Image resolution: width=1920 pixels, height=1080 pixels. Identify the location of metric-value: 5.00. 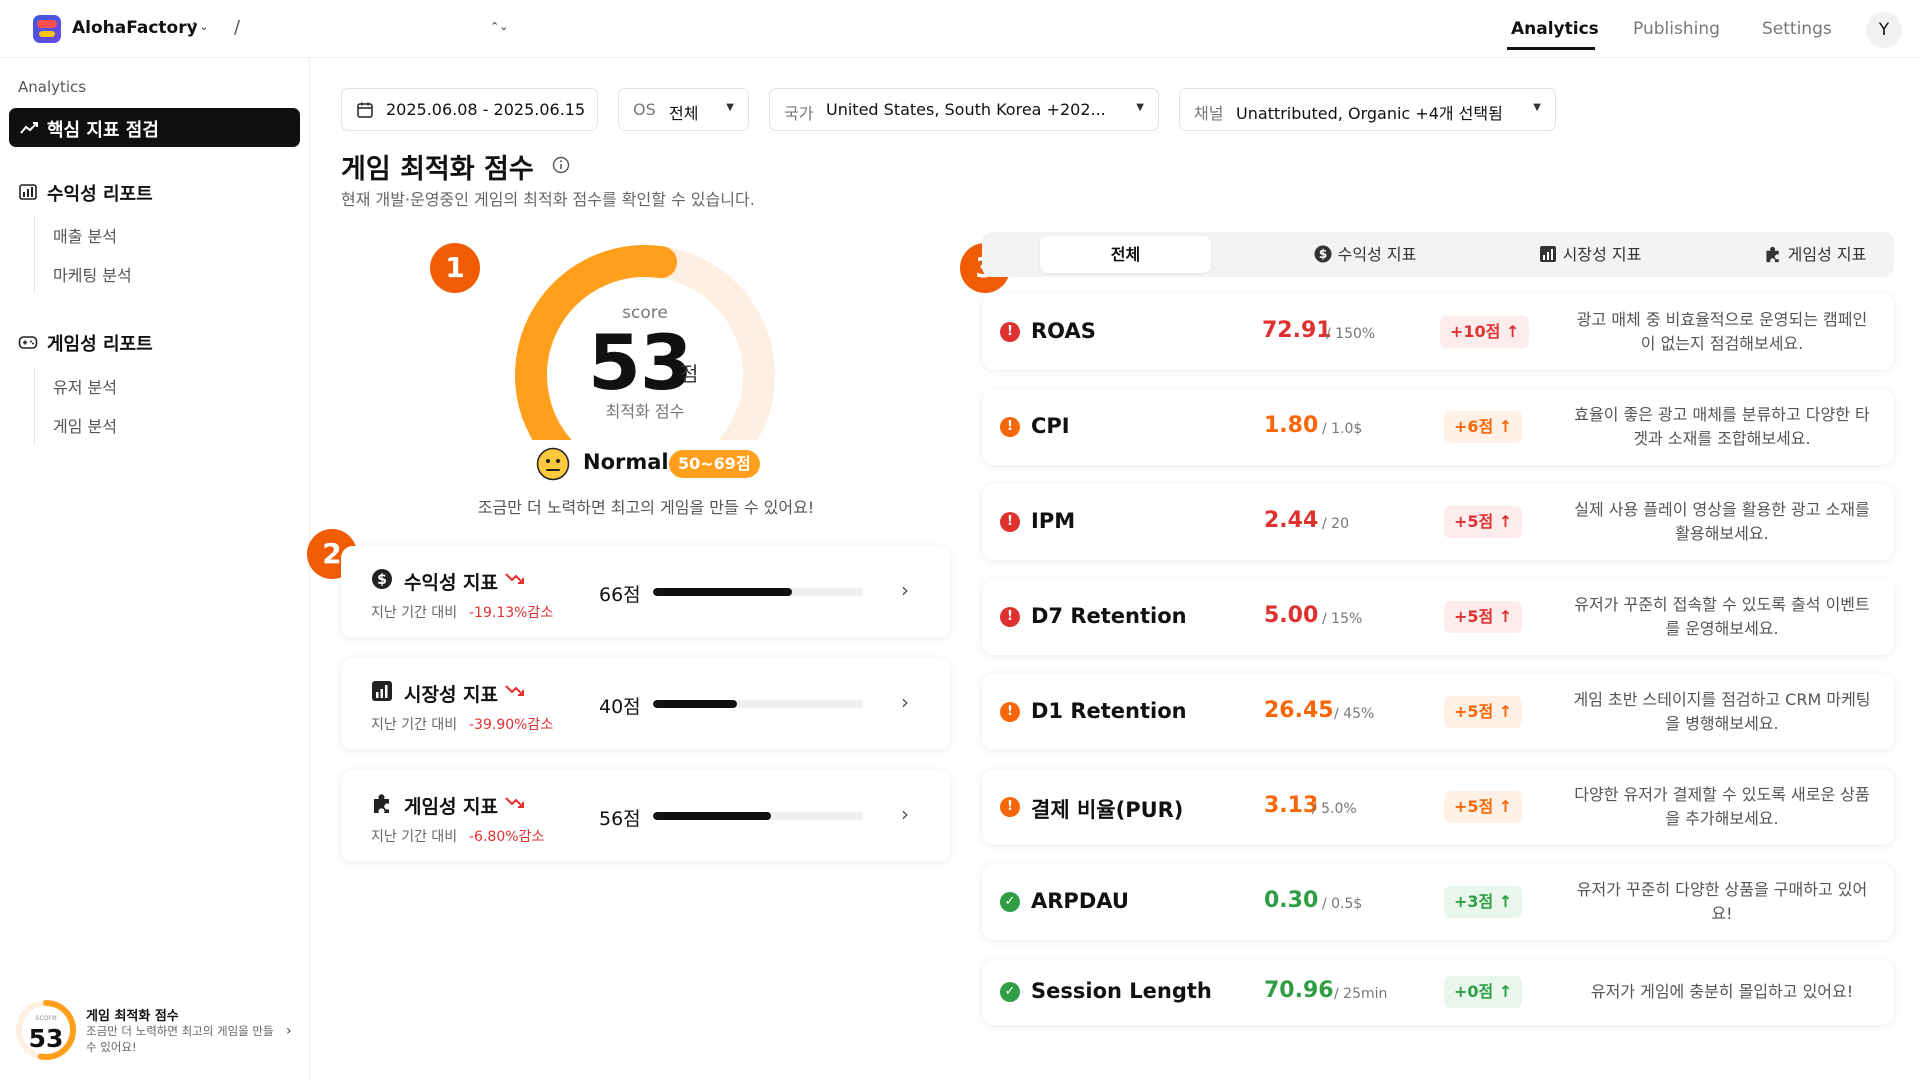
(1291, 615).